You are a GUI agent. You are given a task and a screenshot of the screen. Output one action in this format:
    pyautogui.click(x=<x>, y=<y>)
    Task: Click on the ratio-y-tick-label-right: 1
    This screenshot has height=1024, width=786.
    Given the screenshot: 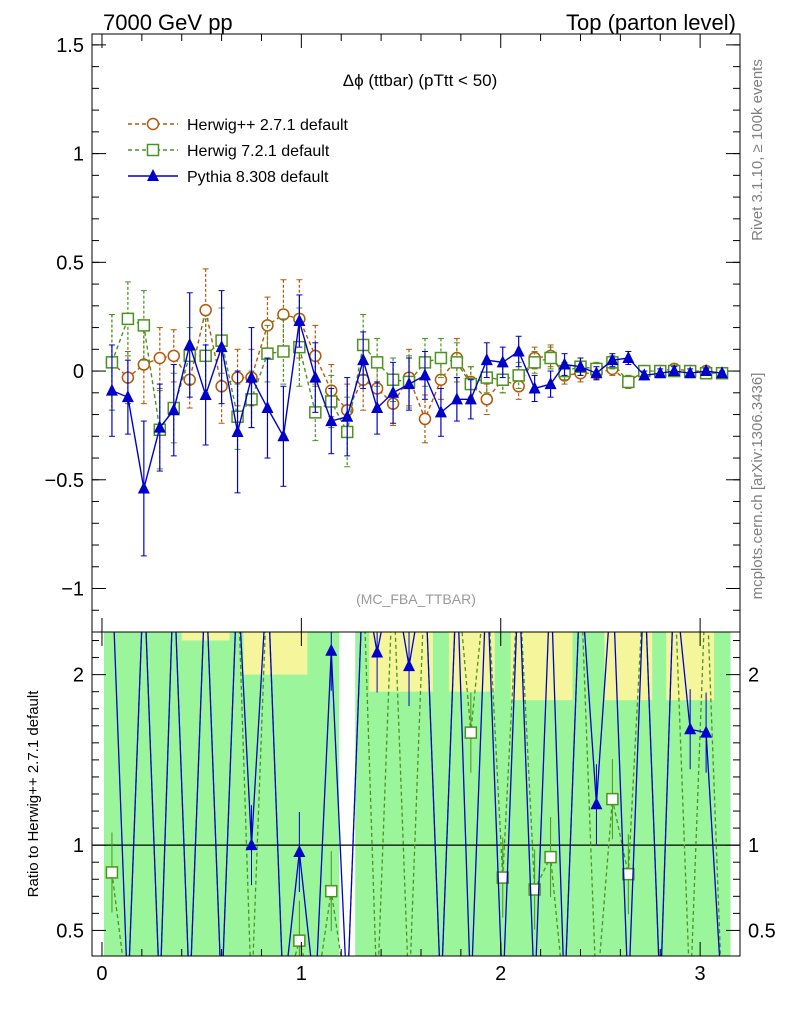 What is the action you would take?
    pyautogui.click(x=753, y=846)
    